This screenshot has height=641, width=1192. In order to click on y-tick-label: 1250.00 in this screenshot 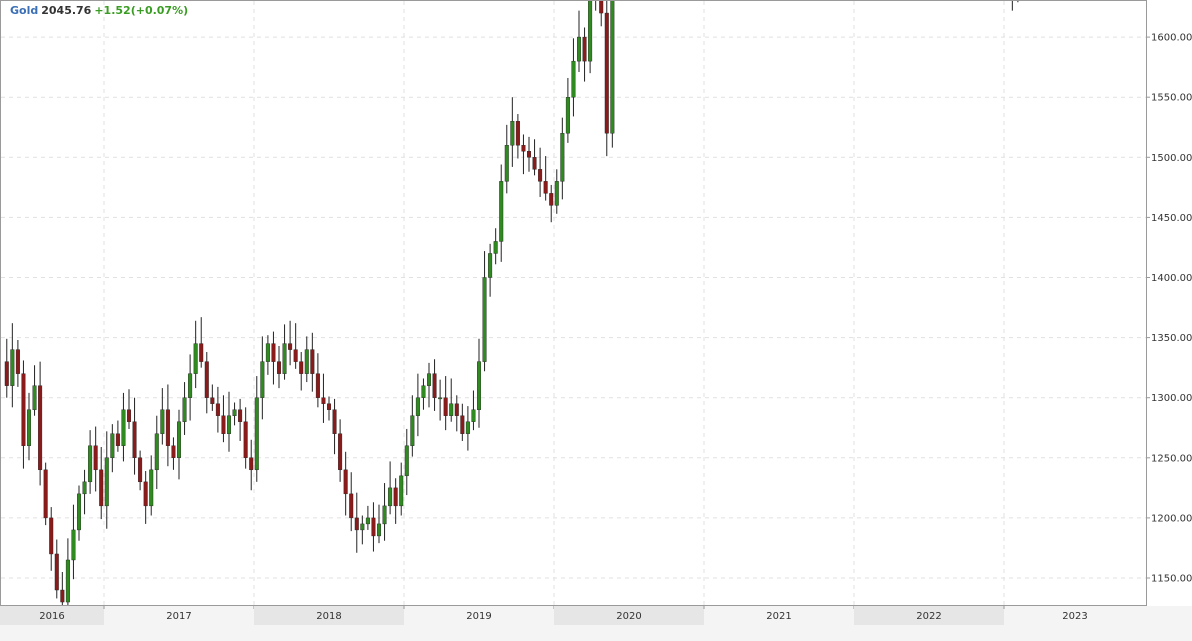, I will do `click(1171, 458)`.